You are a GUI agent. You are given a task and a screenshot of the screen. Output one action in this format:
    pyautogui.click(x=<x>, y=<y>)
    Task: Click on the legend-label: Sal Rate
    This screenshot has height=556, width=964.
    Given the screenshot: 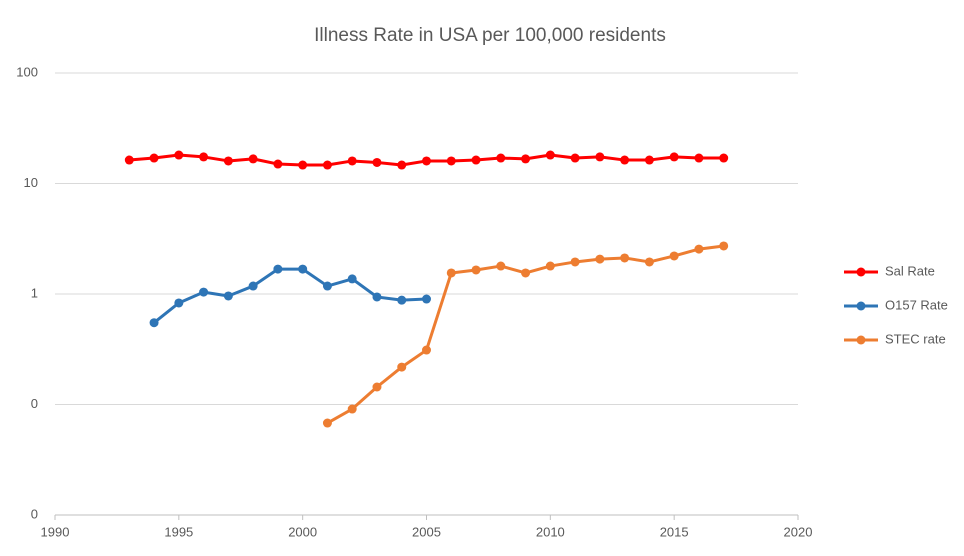 What is the action you would take?
    pyautogui.click(x=910, y=270)
    